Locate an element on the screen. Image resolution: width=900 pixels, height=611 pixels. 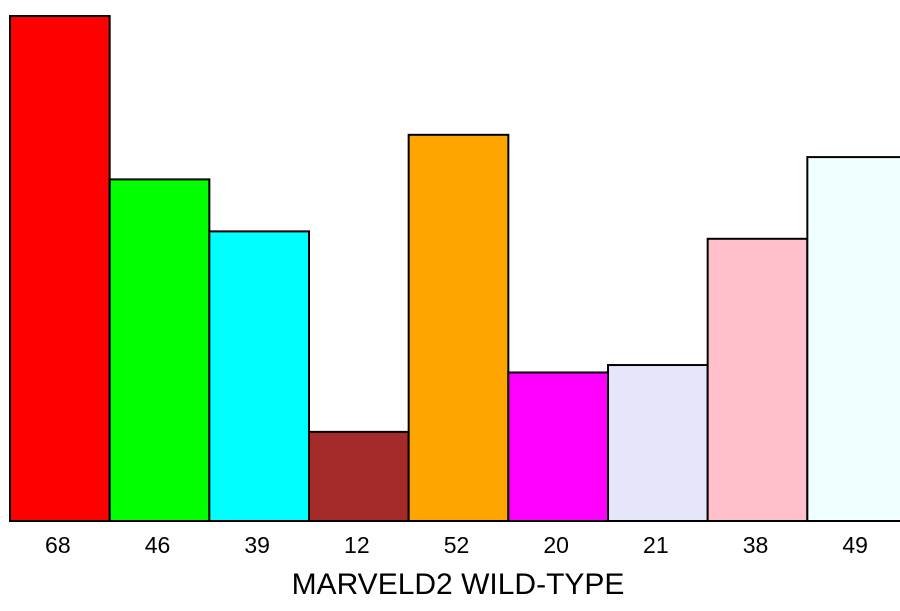
x-tick-label-38: 38 is located at coordinates (756, 545).